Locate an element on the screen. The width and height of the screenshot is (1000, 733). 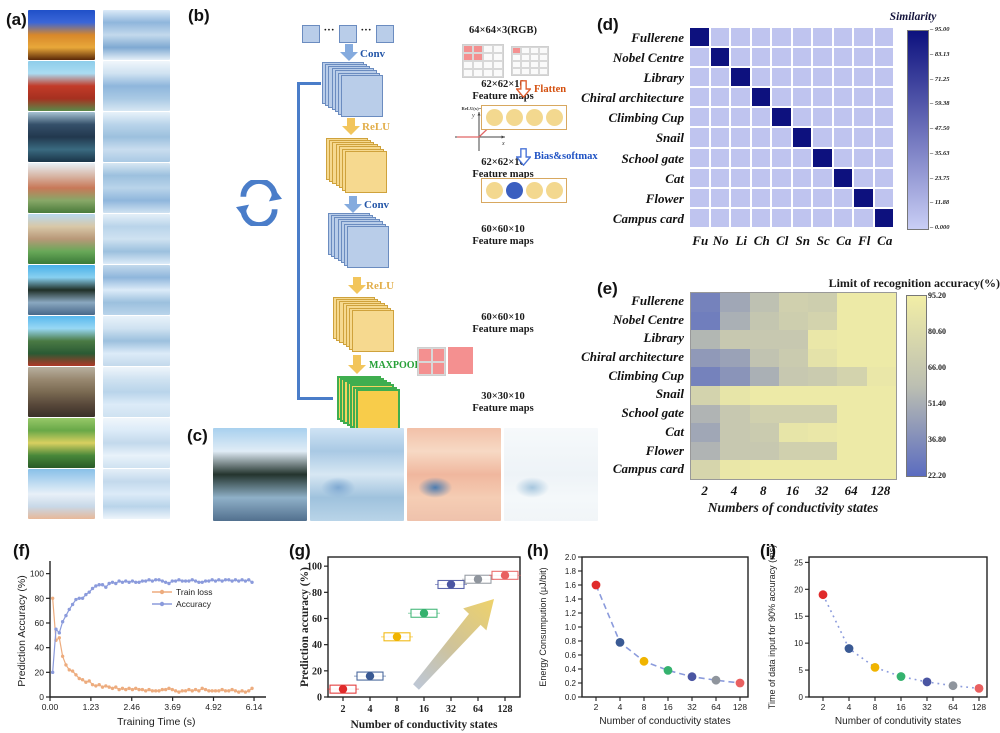
svg-text: 0.6 is located at coordinates (571, 655).